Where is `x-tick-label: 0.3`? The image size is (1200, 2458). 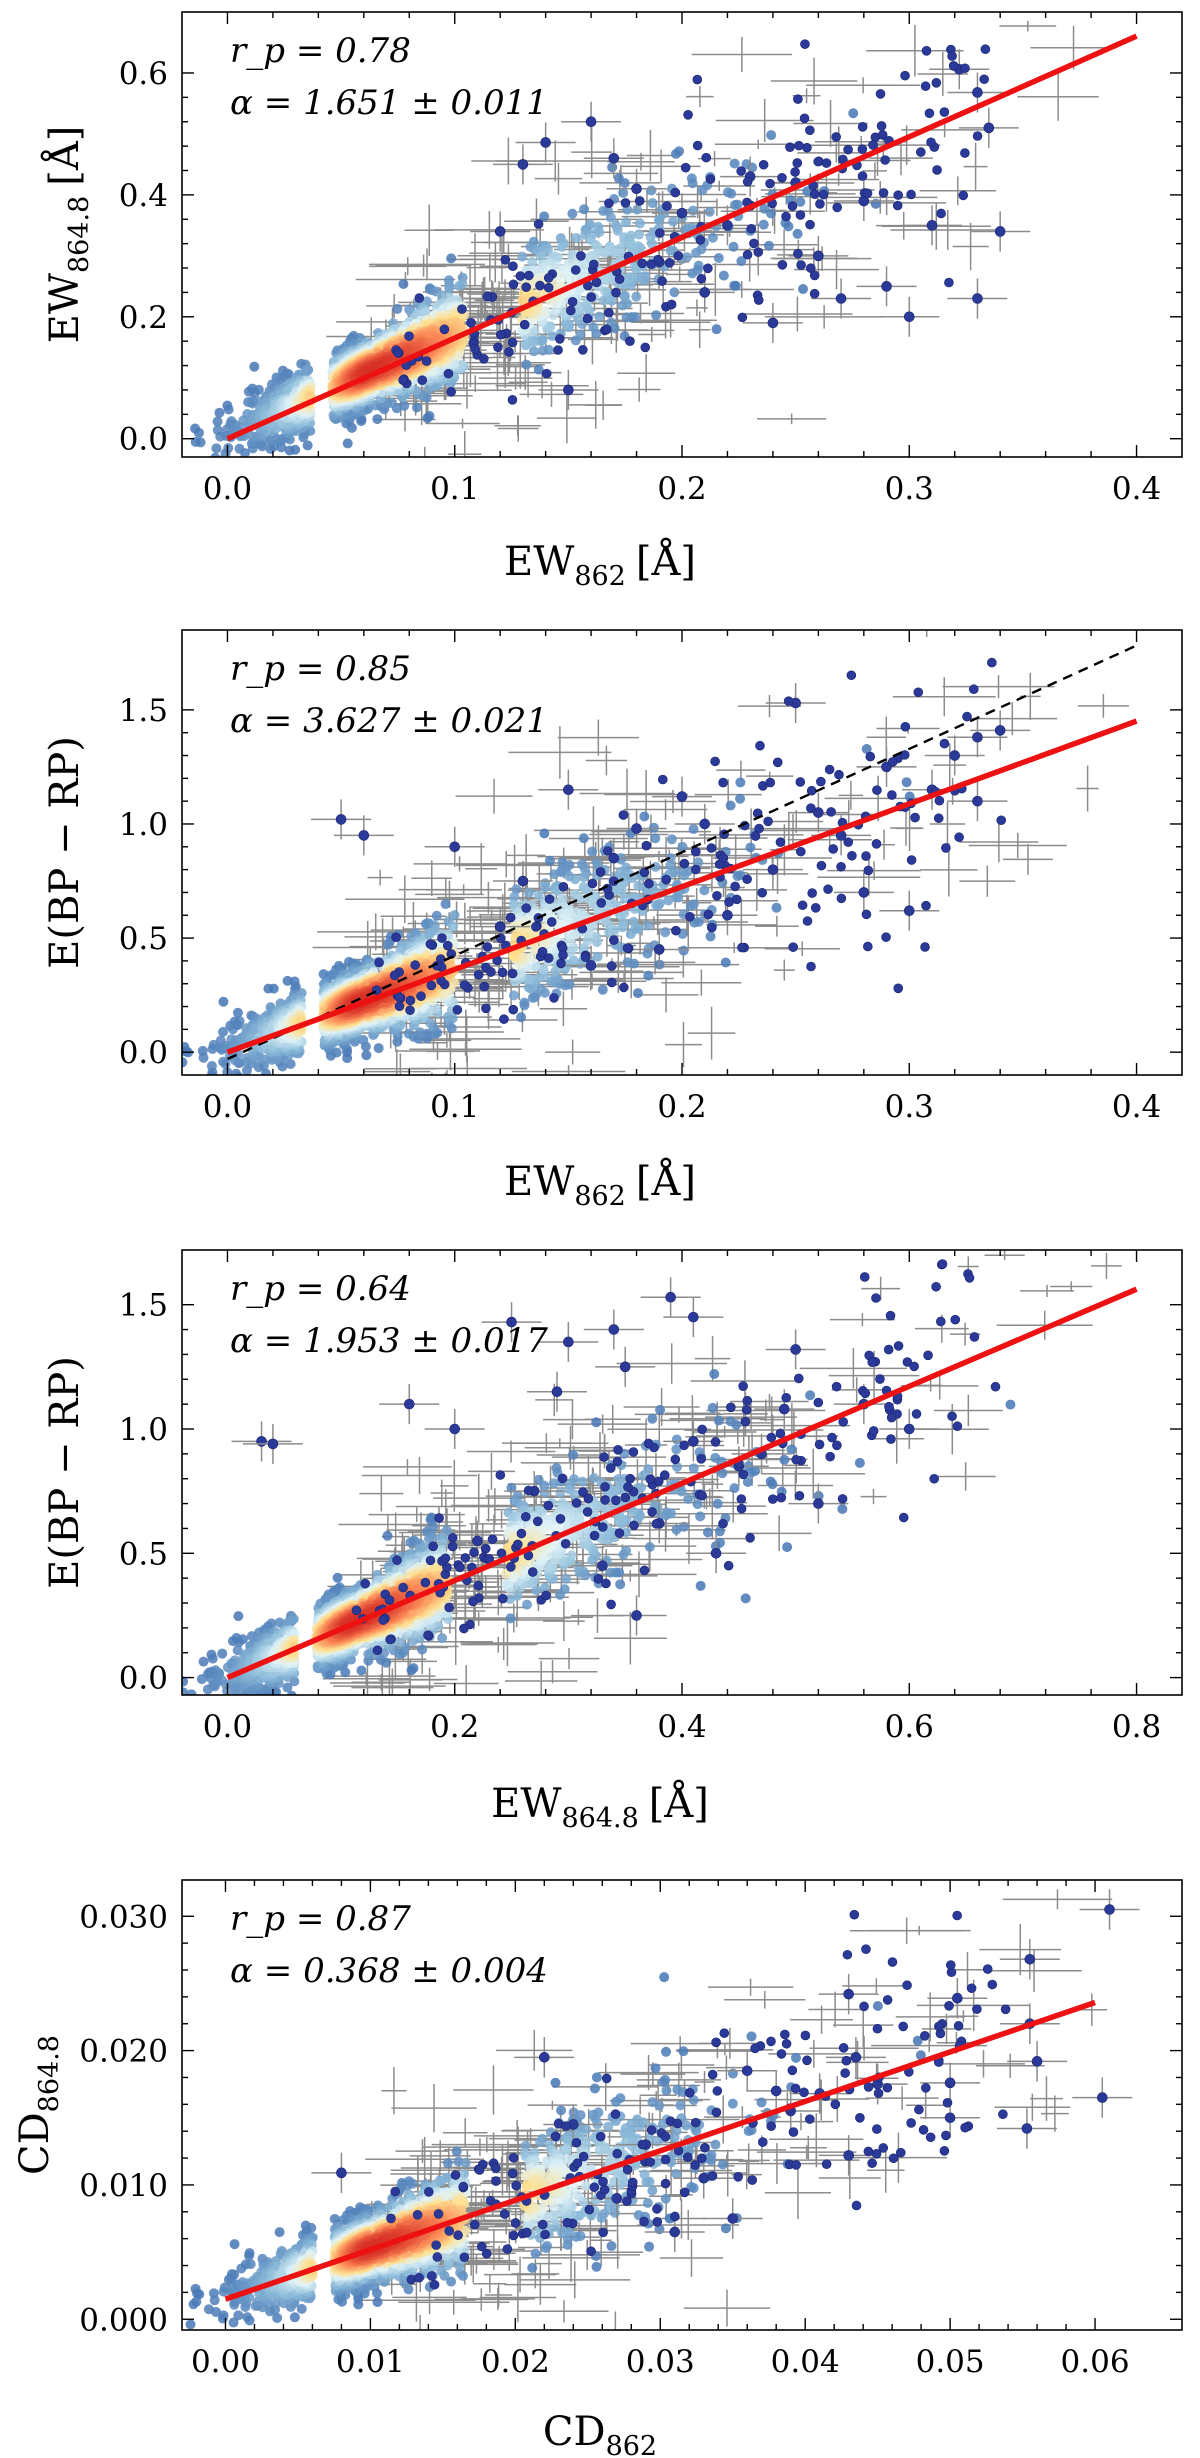 x-tick-label: 0.3 is located at coordinates (909, 1107).